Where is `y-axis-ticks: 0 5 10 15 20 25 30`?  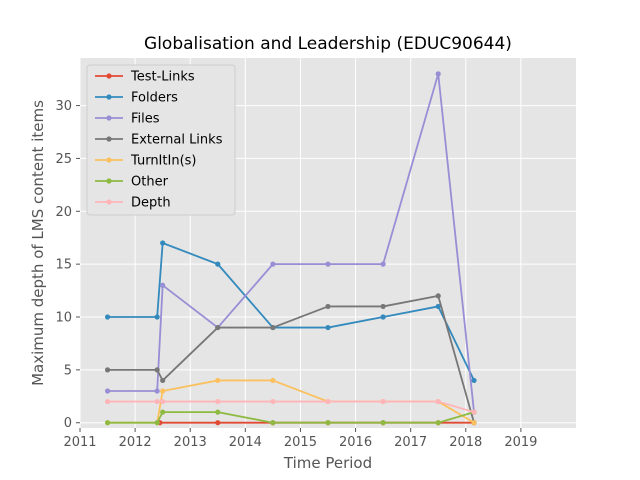
y-axis-ticks: 0 5 10 15 20 25 30 is located at coordinates (67, 265).